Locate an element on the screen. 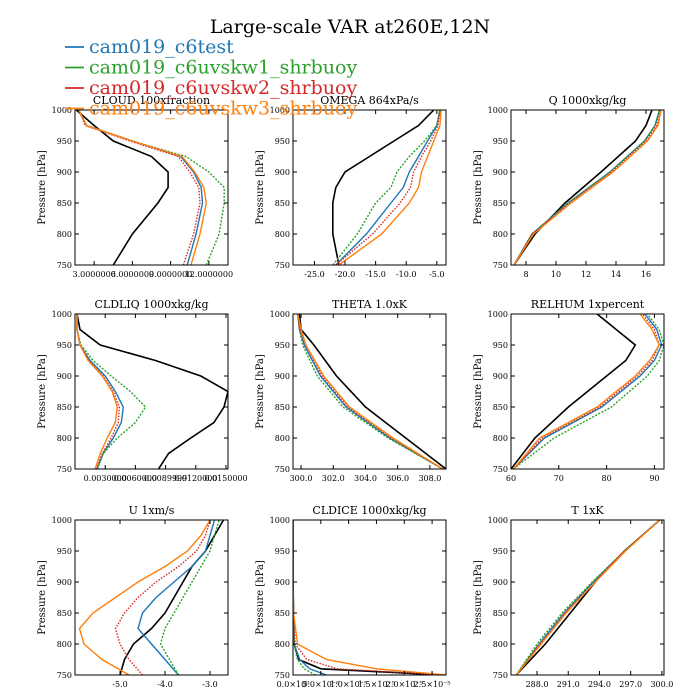  panel-title: THETA 1.0xK is located at coordinates (370, 304).